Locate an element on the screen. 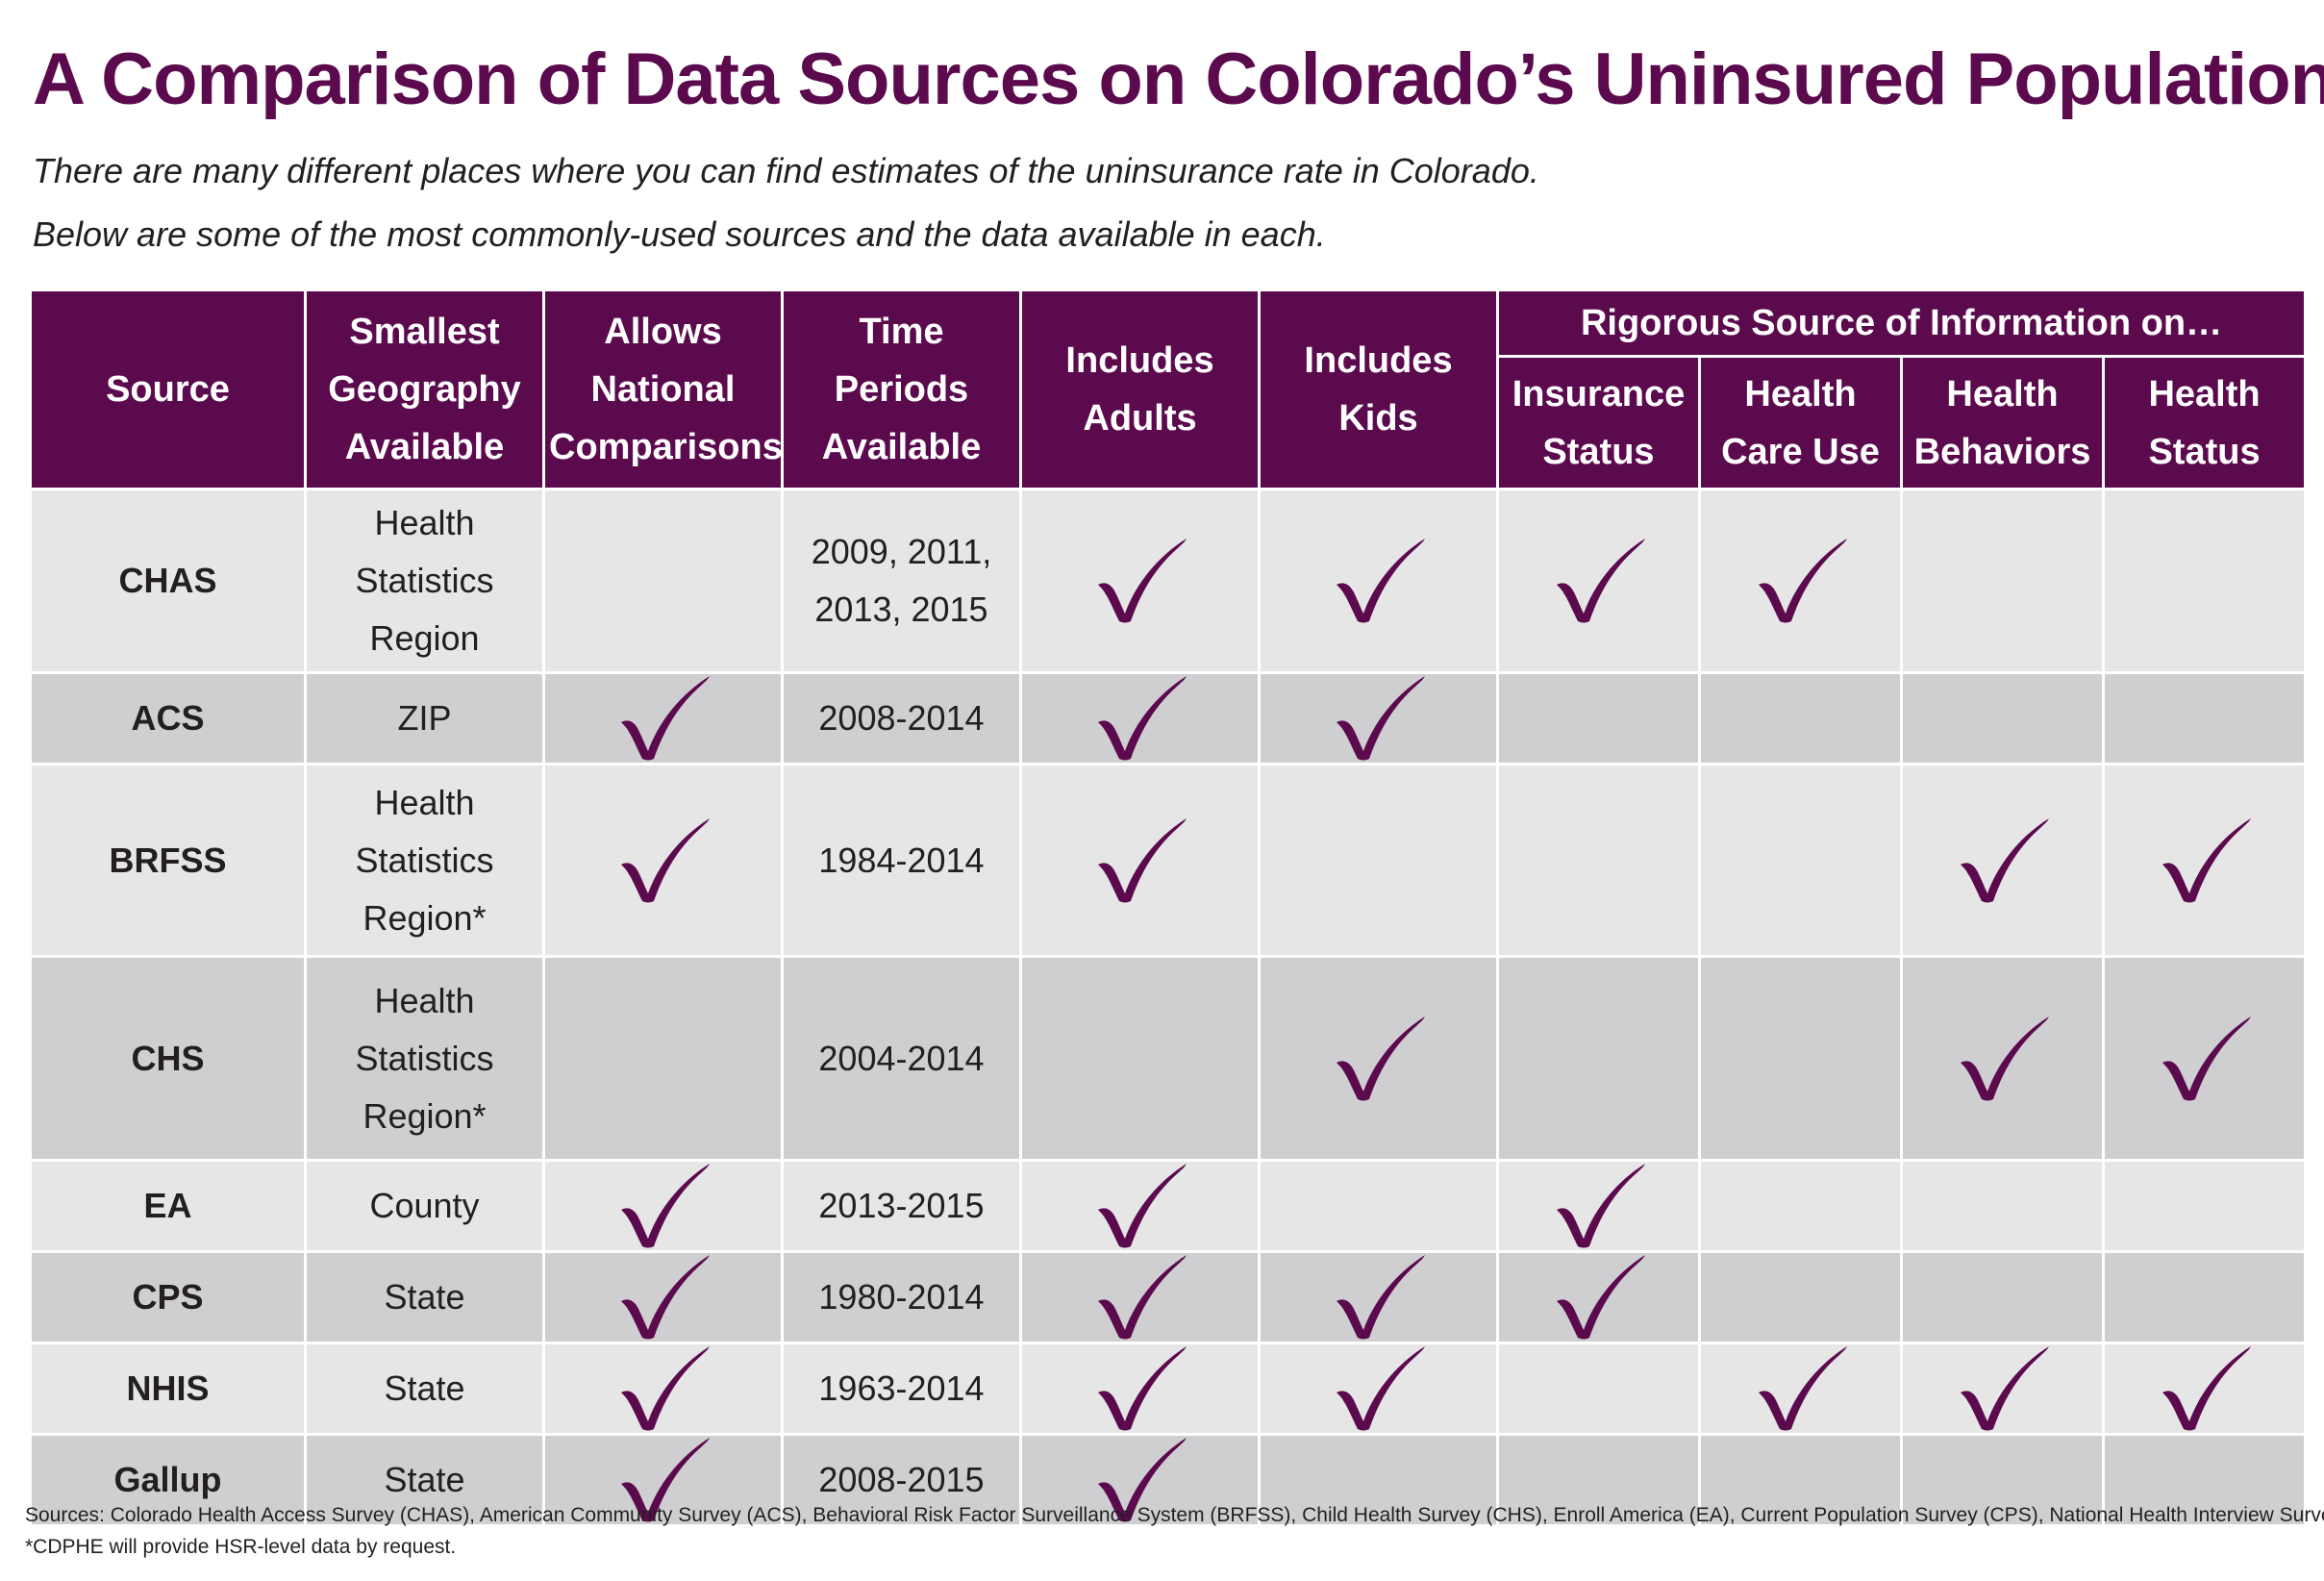 This screenshot has height=1581, width=2324. periods-cell: 2013-2015 is located at coordinates (901, 1206).